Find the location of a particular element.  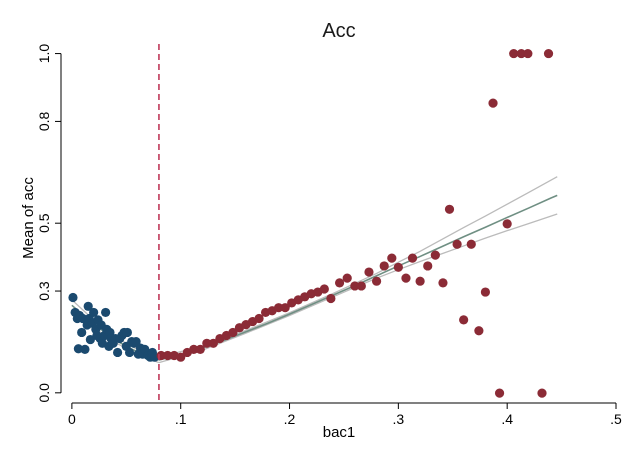

x-tick-label-1: .1 is located at coordinates (181, 419).